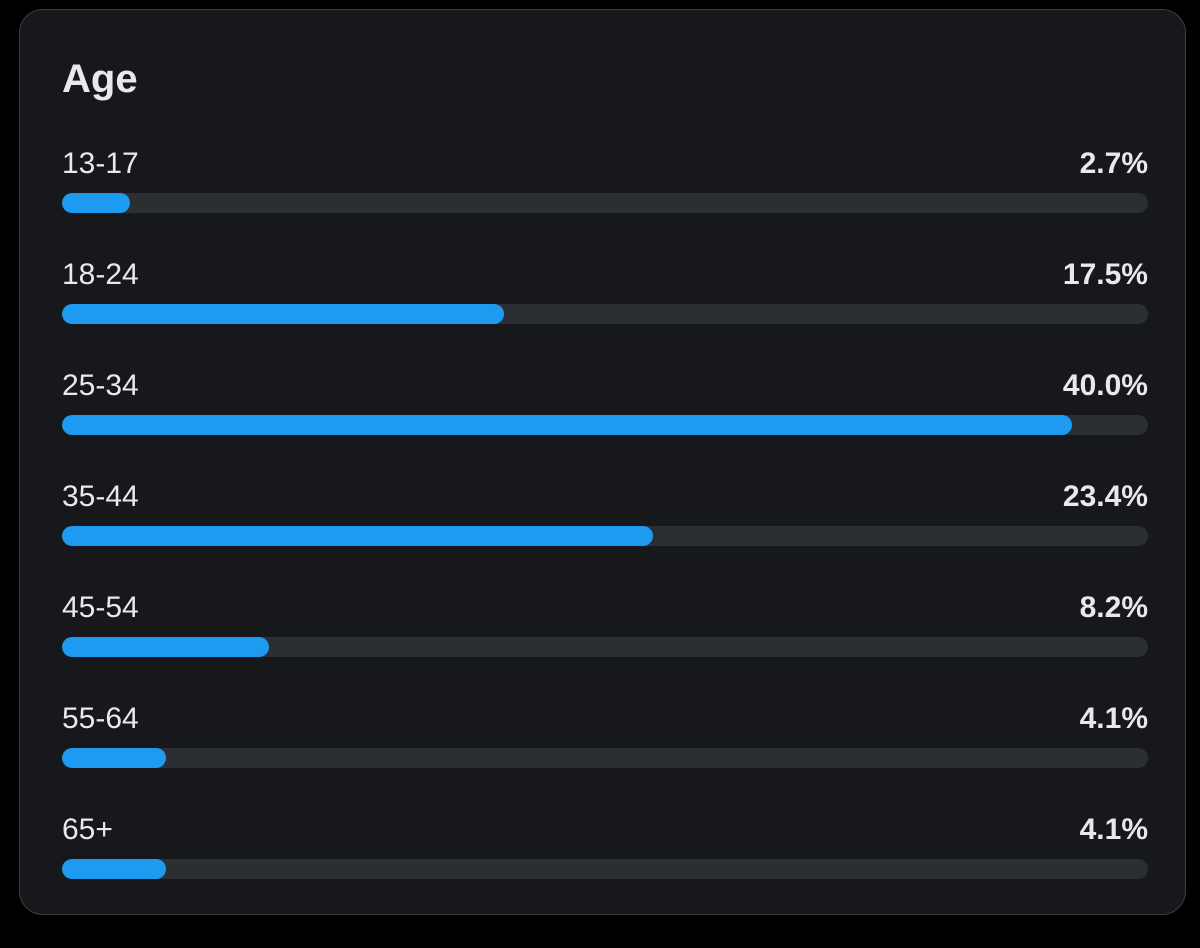  Describe the element at coordinates (100, 274) in the screenshot. I see `age-range-label: 18-24` at that location.